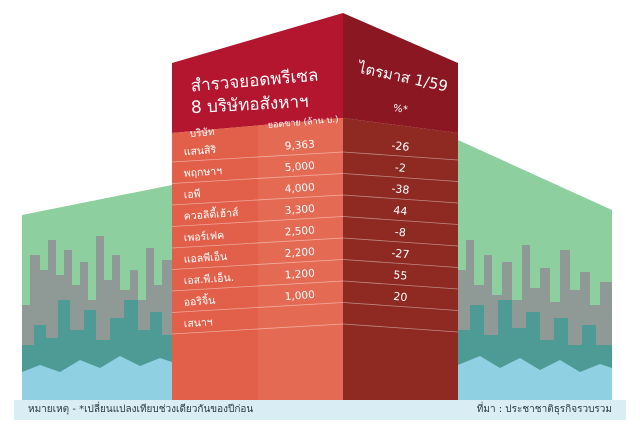 The height and width of the screenshot is (429, 640). What do you see at coordinates (202, 172) in the screenshot?
I see `row-company: พฤกษาฯ` at bounding box center [202, 172].